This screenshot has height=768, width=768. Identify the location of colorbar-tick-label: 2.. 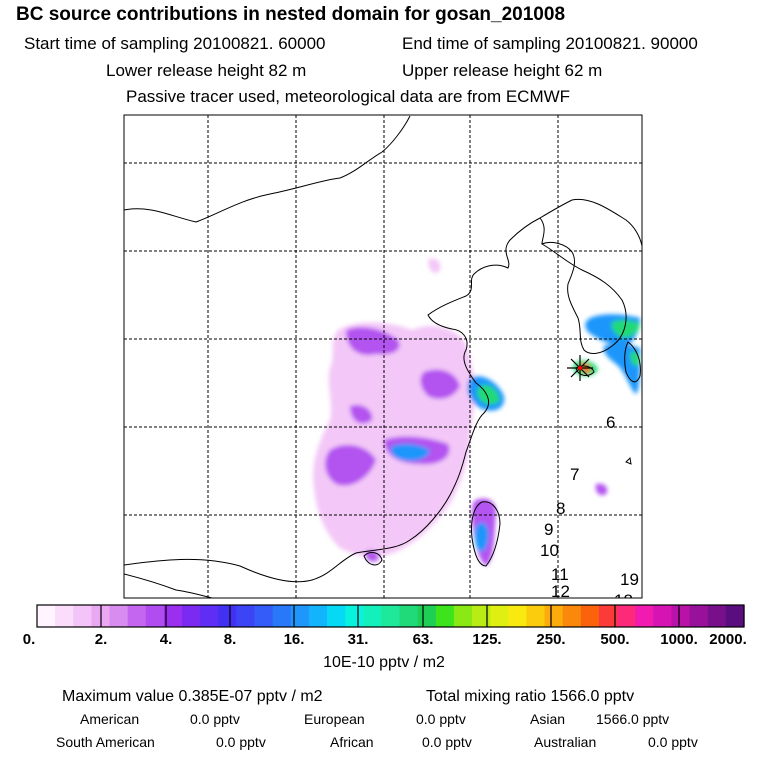
(101, 639).